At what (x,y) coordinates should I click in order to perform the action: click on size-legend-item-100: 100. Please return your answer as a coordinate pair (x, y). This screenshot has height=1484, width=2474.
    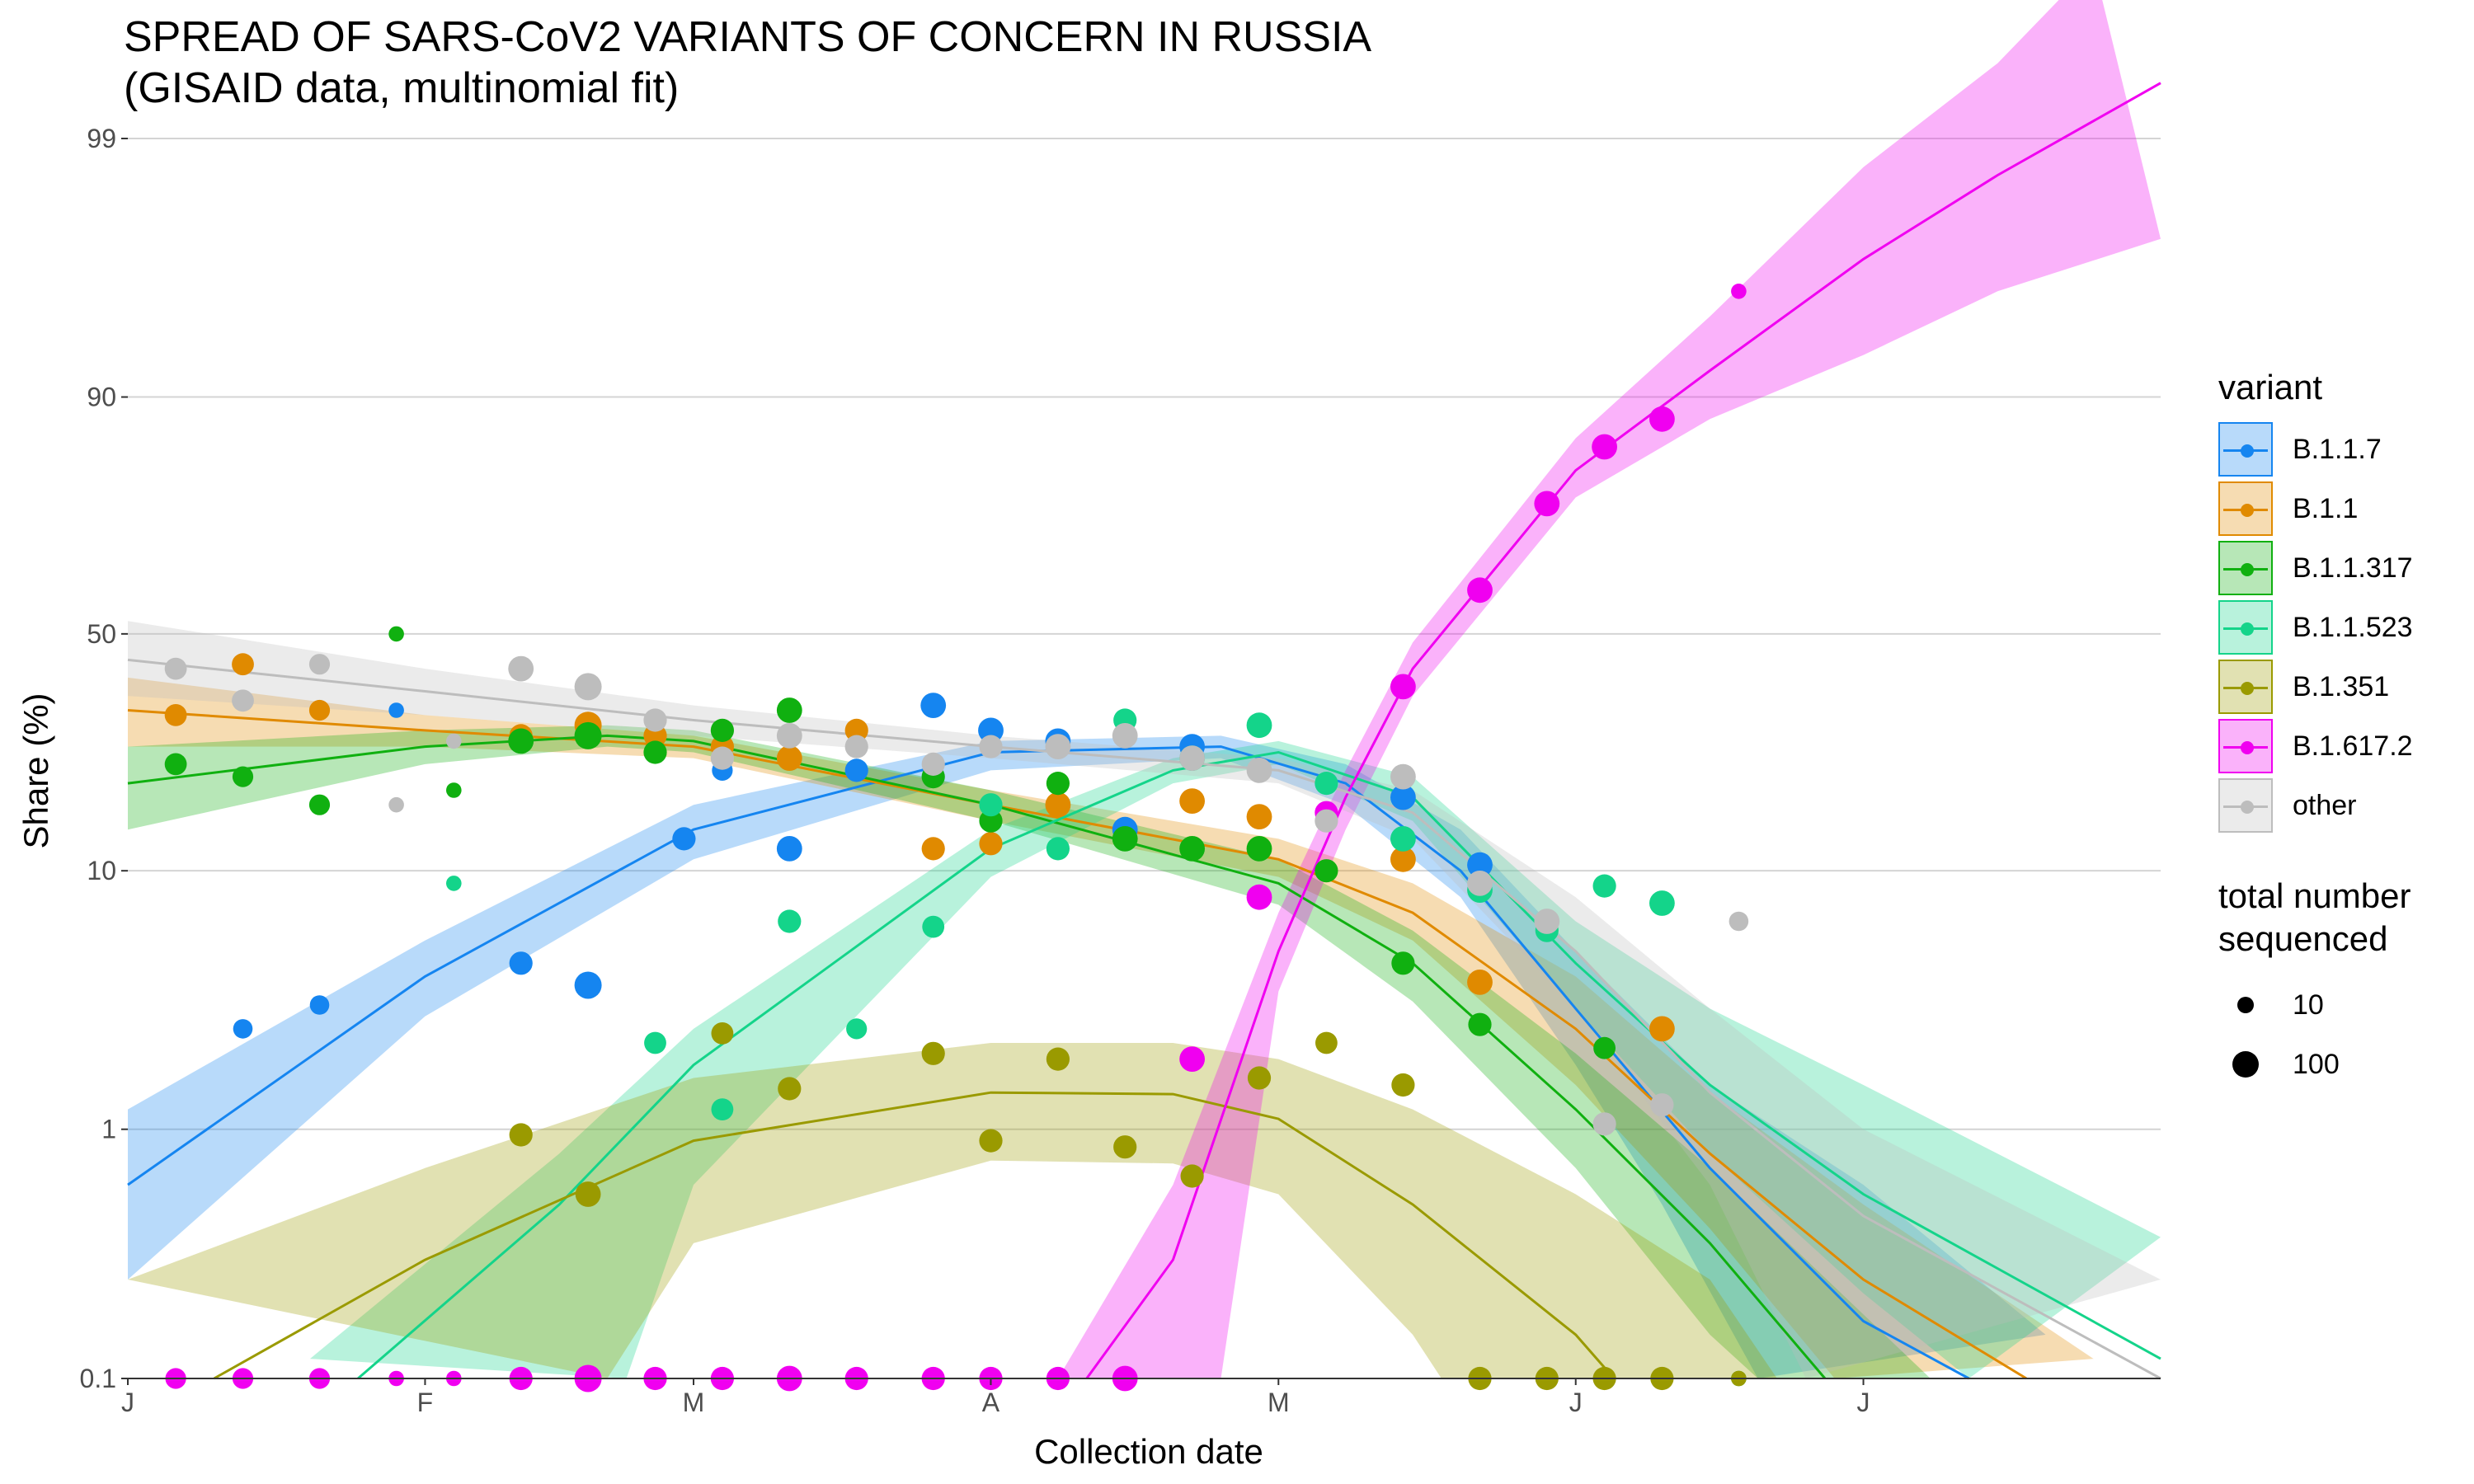
    Looking at the image, I should click on (2342, 1064).